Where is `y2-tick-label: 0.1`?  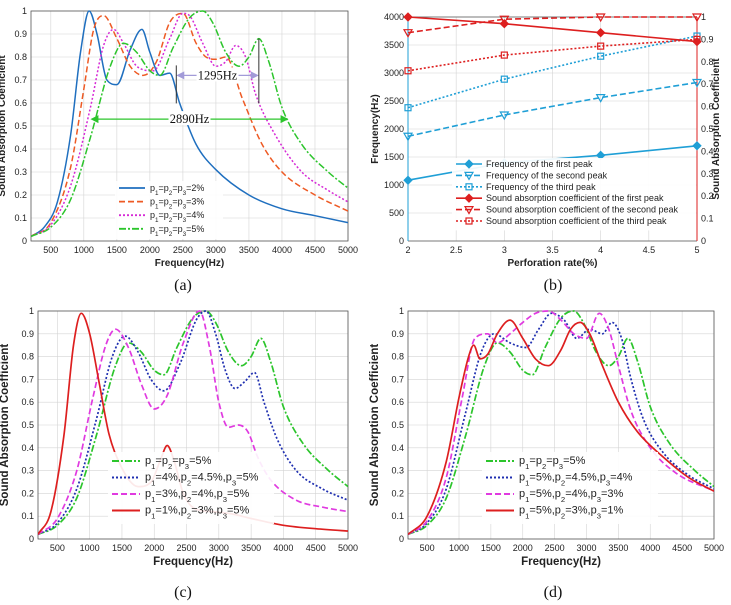
y2-tick-label: 0.1 is located at coordinates (707, 219).